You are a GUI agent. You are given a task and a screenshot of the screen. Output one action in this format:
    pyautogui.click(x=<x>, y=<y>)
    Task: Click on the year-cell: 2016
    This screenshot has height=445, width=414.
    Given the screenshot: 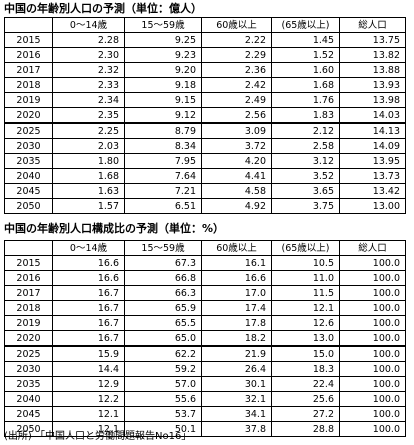 What is the action you would take?
    pyautogui.click(x=28, y=278)
    